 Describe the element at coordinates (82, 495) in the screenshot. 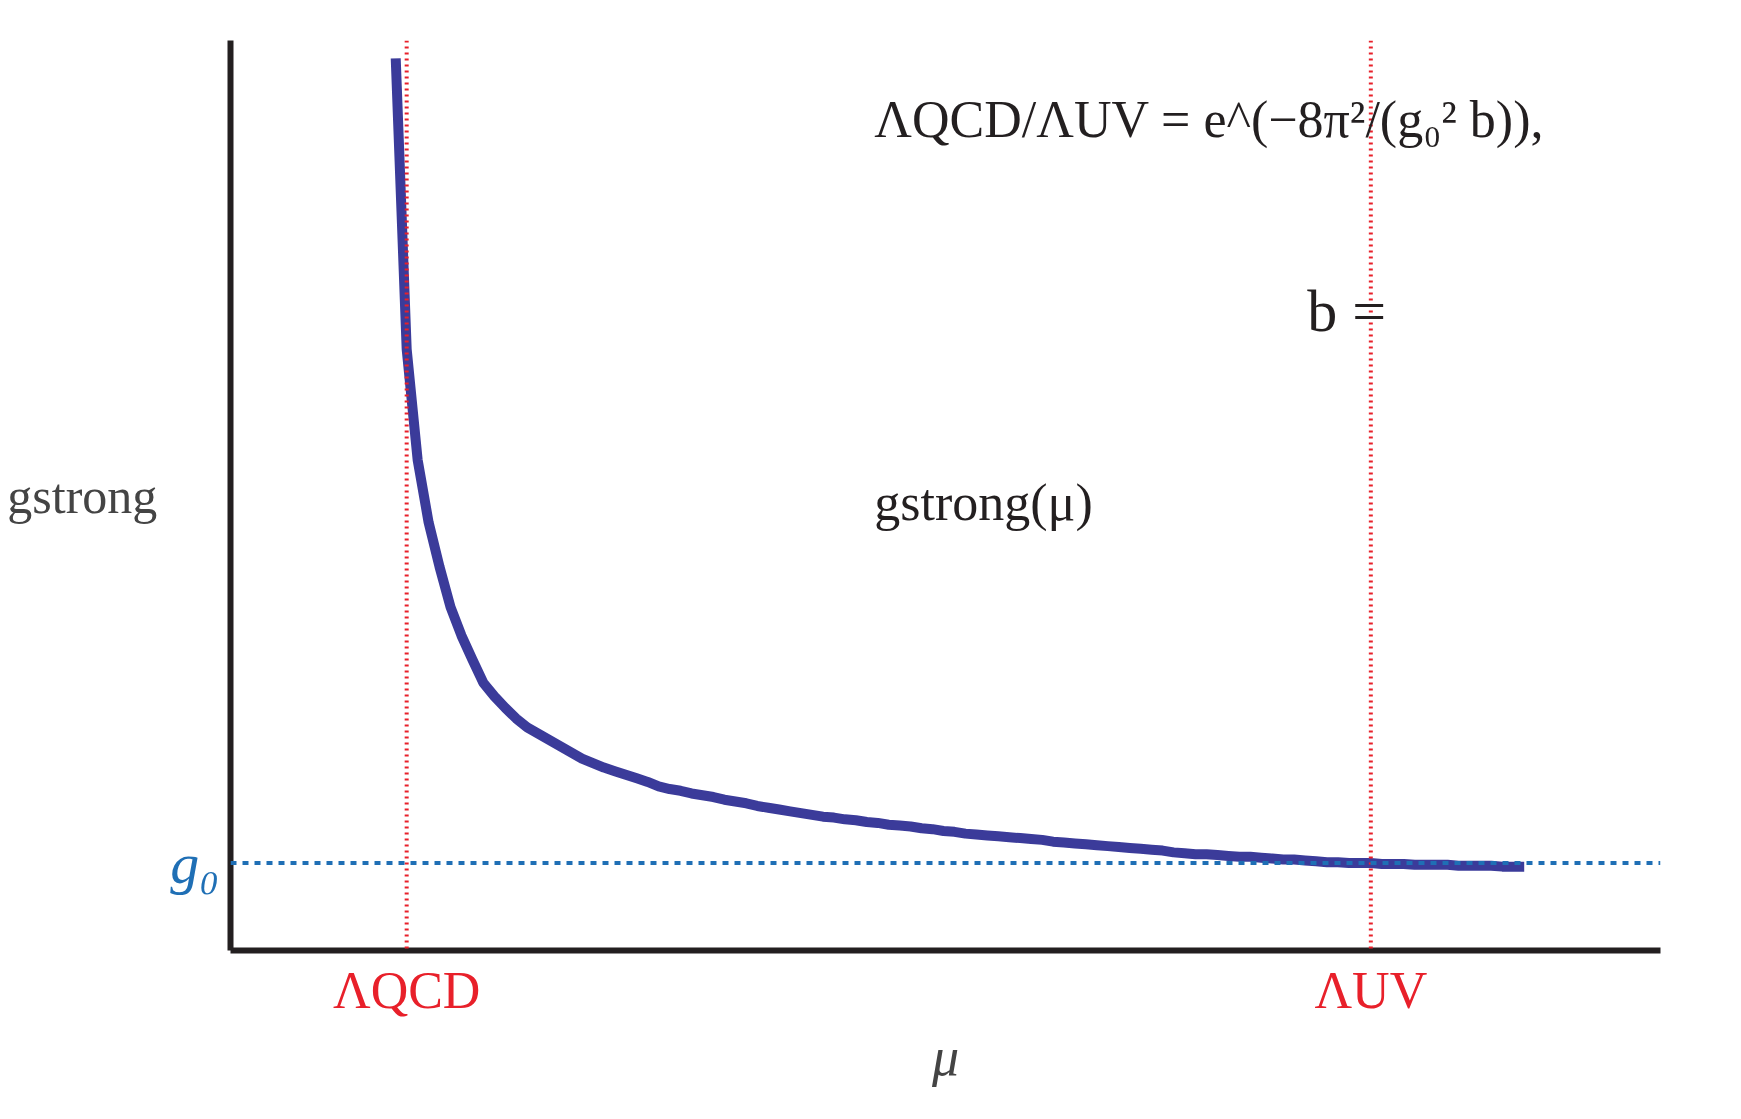

I see `y-axis-title: gstrong` at that location.